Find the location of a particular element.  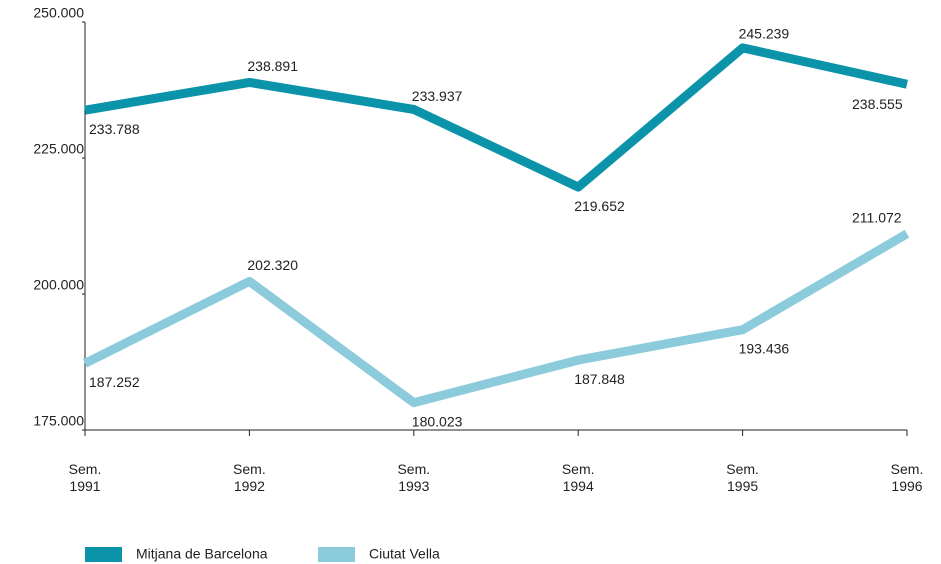

y-tick-label: 175.000 is located at coordinates (58, 421).